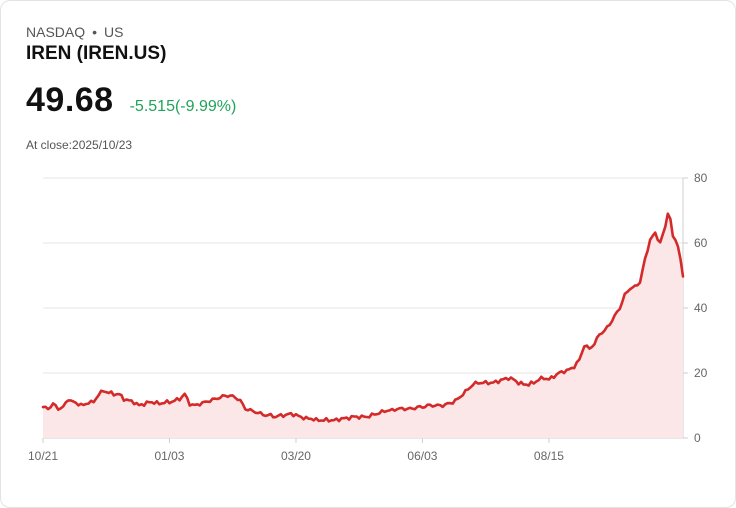  I want to click on x-tick-label-10/21: 10/21, so click(43, 456).